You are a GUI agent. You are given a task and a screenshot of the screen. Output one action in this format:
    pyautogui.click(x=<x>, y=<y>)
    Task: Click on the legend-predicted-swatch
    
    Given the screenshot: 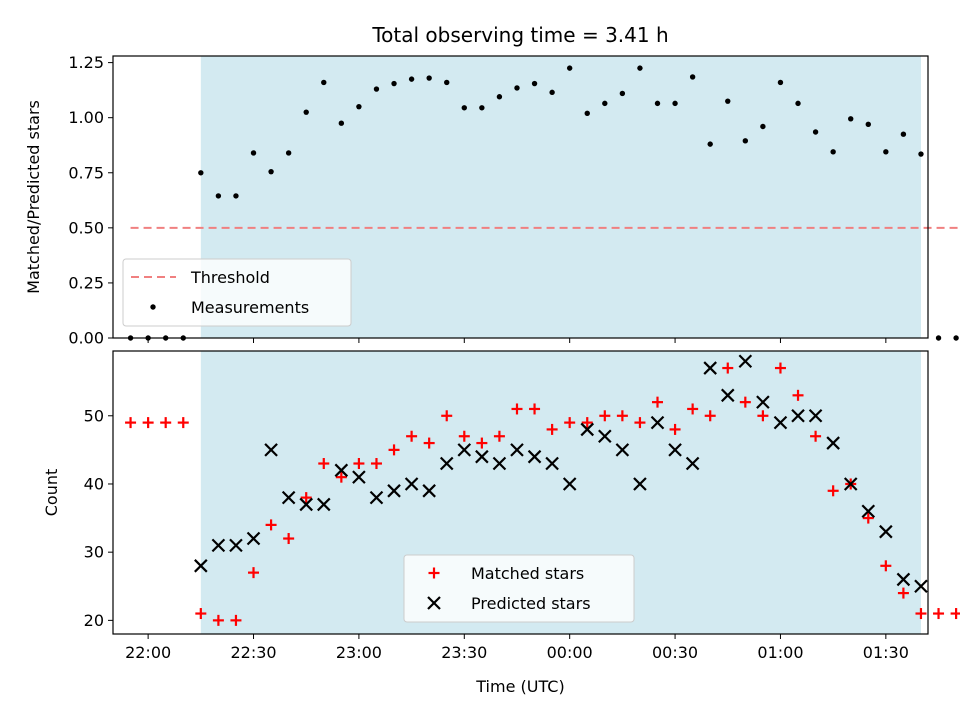 What is the action you would take?
    pyautogui.click(x=434, y=603)
    